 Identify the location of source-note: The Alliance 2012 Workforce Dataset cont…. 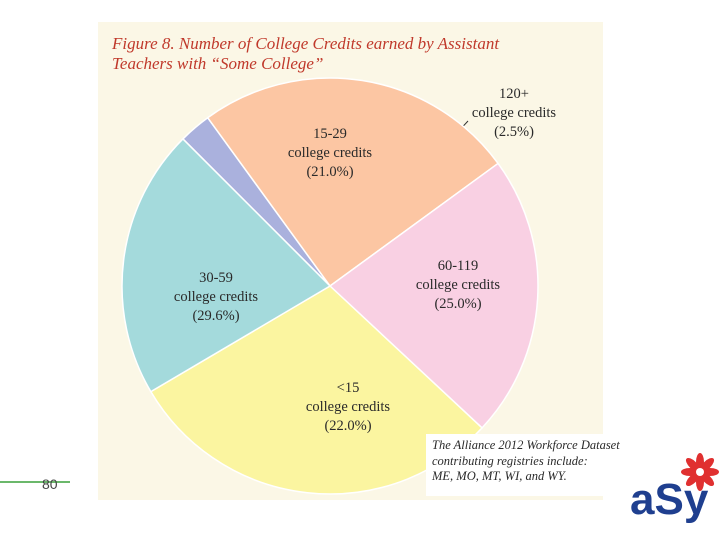
(526, 465).